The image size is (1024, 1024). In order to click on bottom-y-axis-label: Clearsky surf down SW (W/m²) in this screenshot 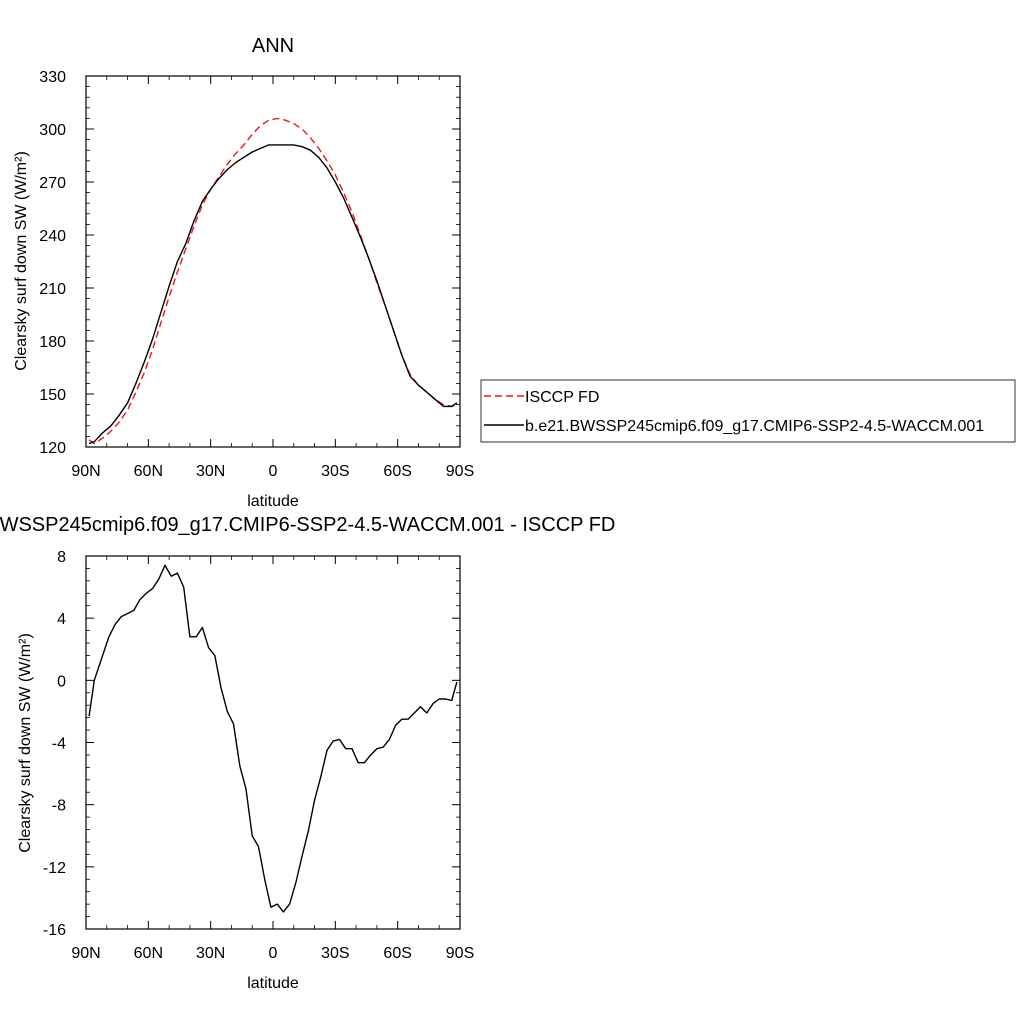, I will do `click(25, 743)`.